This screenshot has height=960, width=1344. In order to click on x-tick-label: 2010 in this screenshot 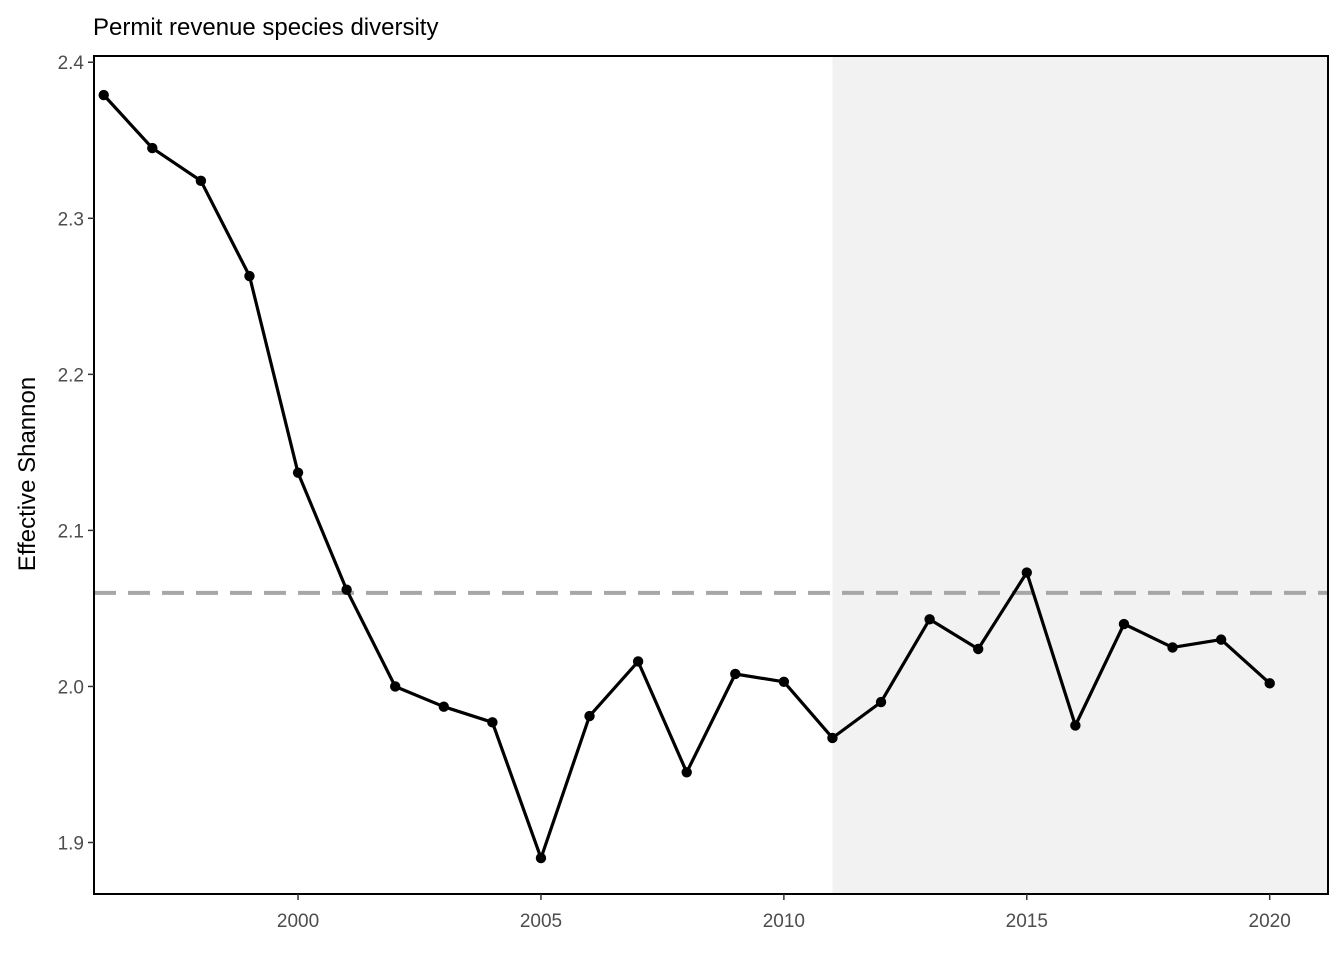, I will do `click(784, 921)`.